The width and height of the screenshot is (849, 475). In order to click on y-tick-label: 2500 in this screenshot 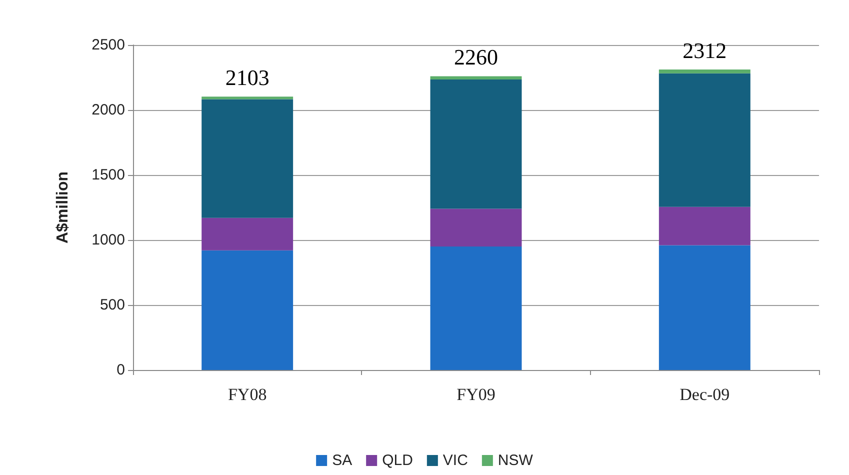, I will do `click(108, 45)`.